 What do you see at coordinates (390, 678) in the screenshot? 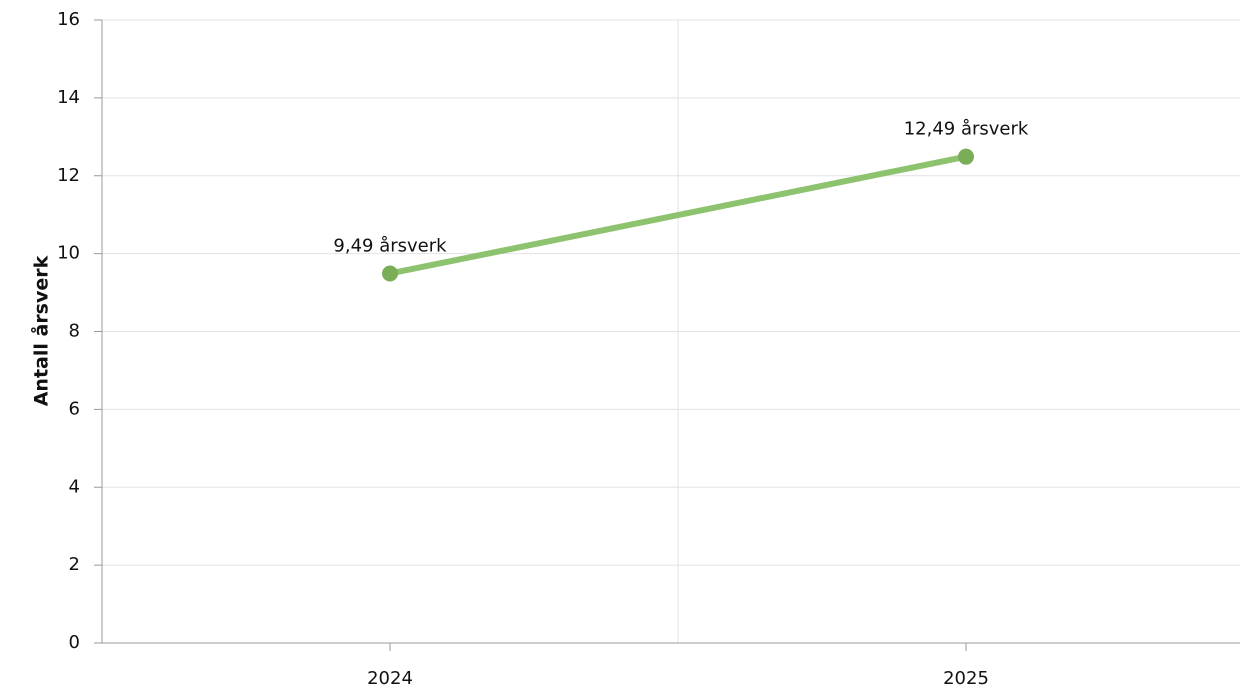
I see `x-tick-label: 2024` at bounding box center [390, 678].